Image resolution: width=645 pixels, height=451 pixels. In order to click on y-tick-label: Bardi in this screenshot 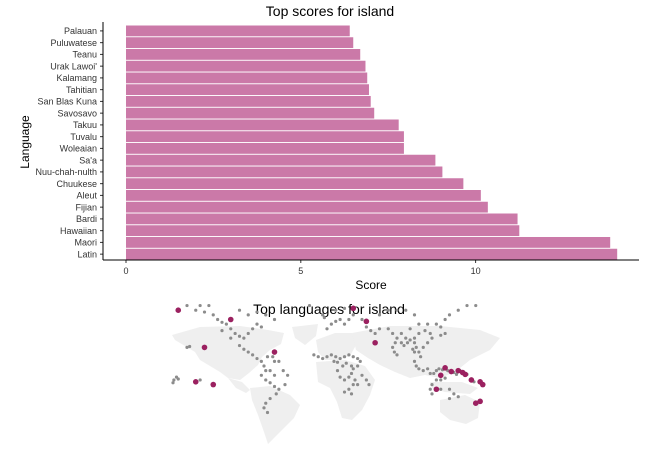, I will do `click(86, 219)`.